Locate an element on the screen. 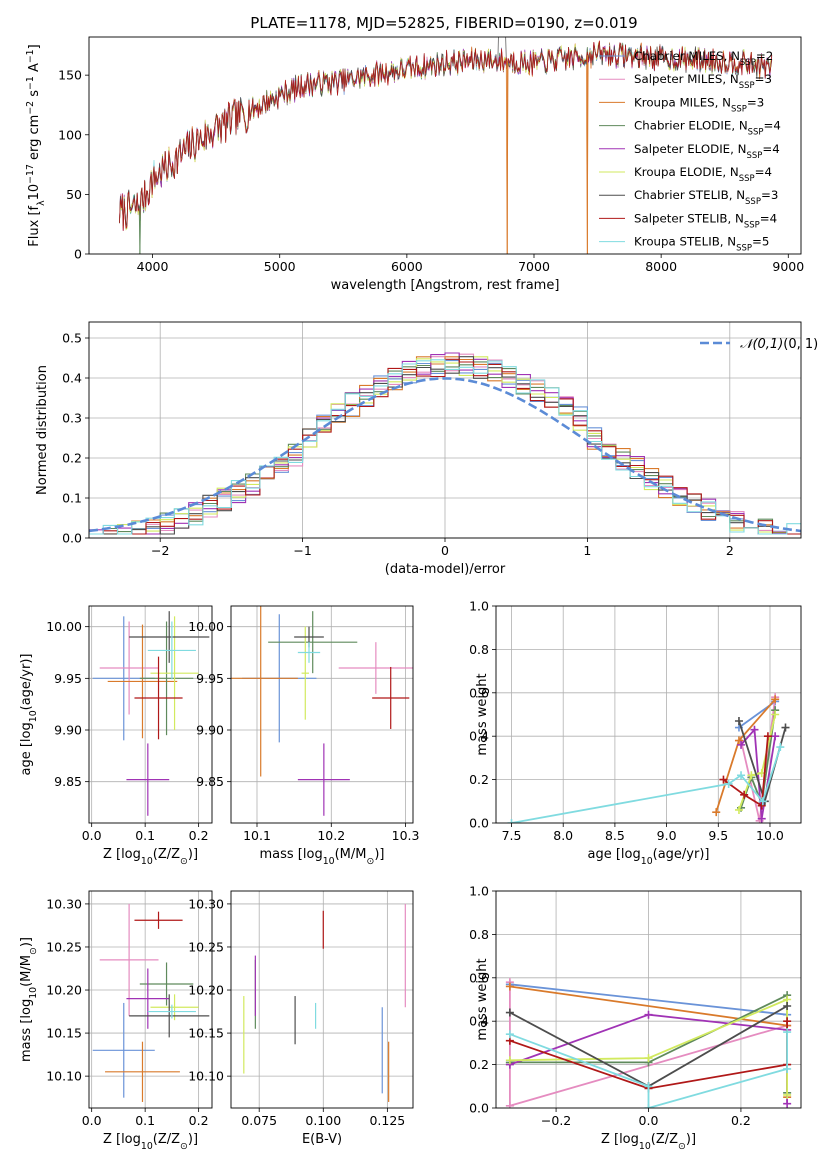 Image resolution: width=819 pixels, height=1170 pixels. y-tick-label: 10.30 is located at coordinates (64, 903).